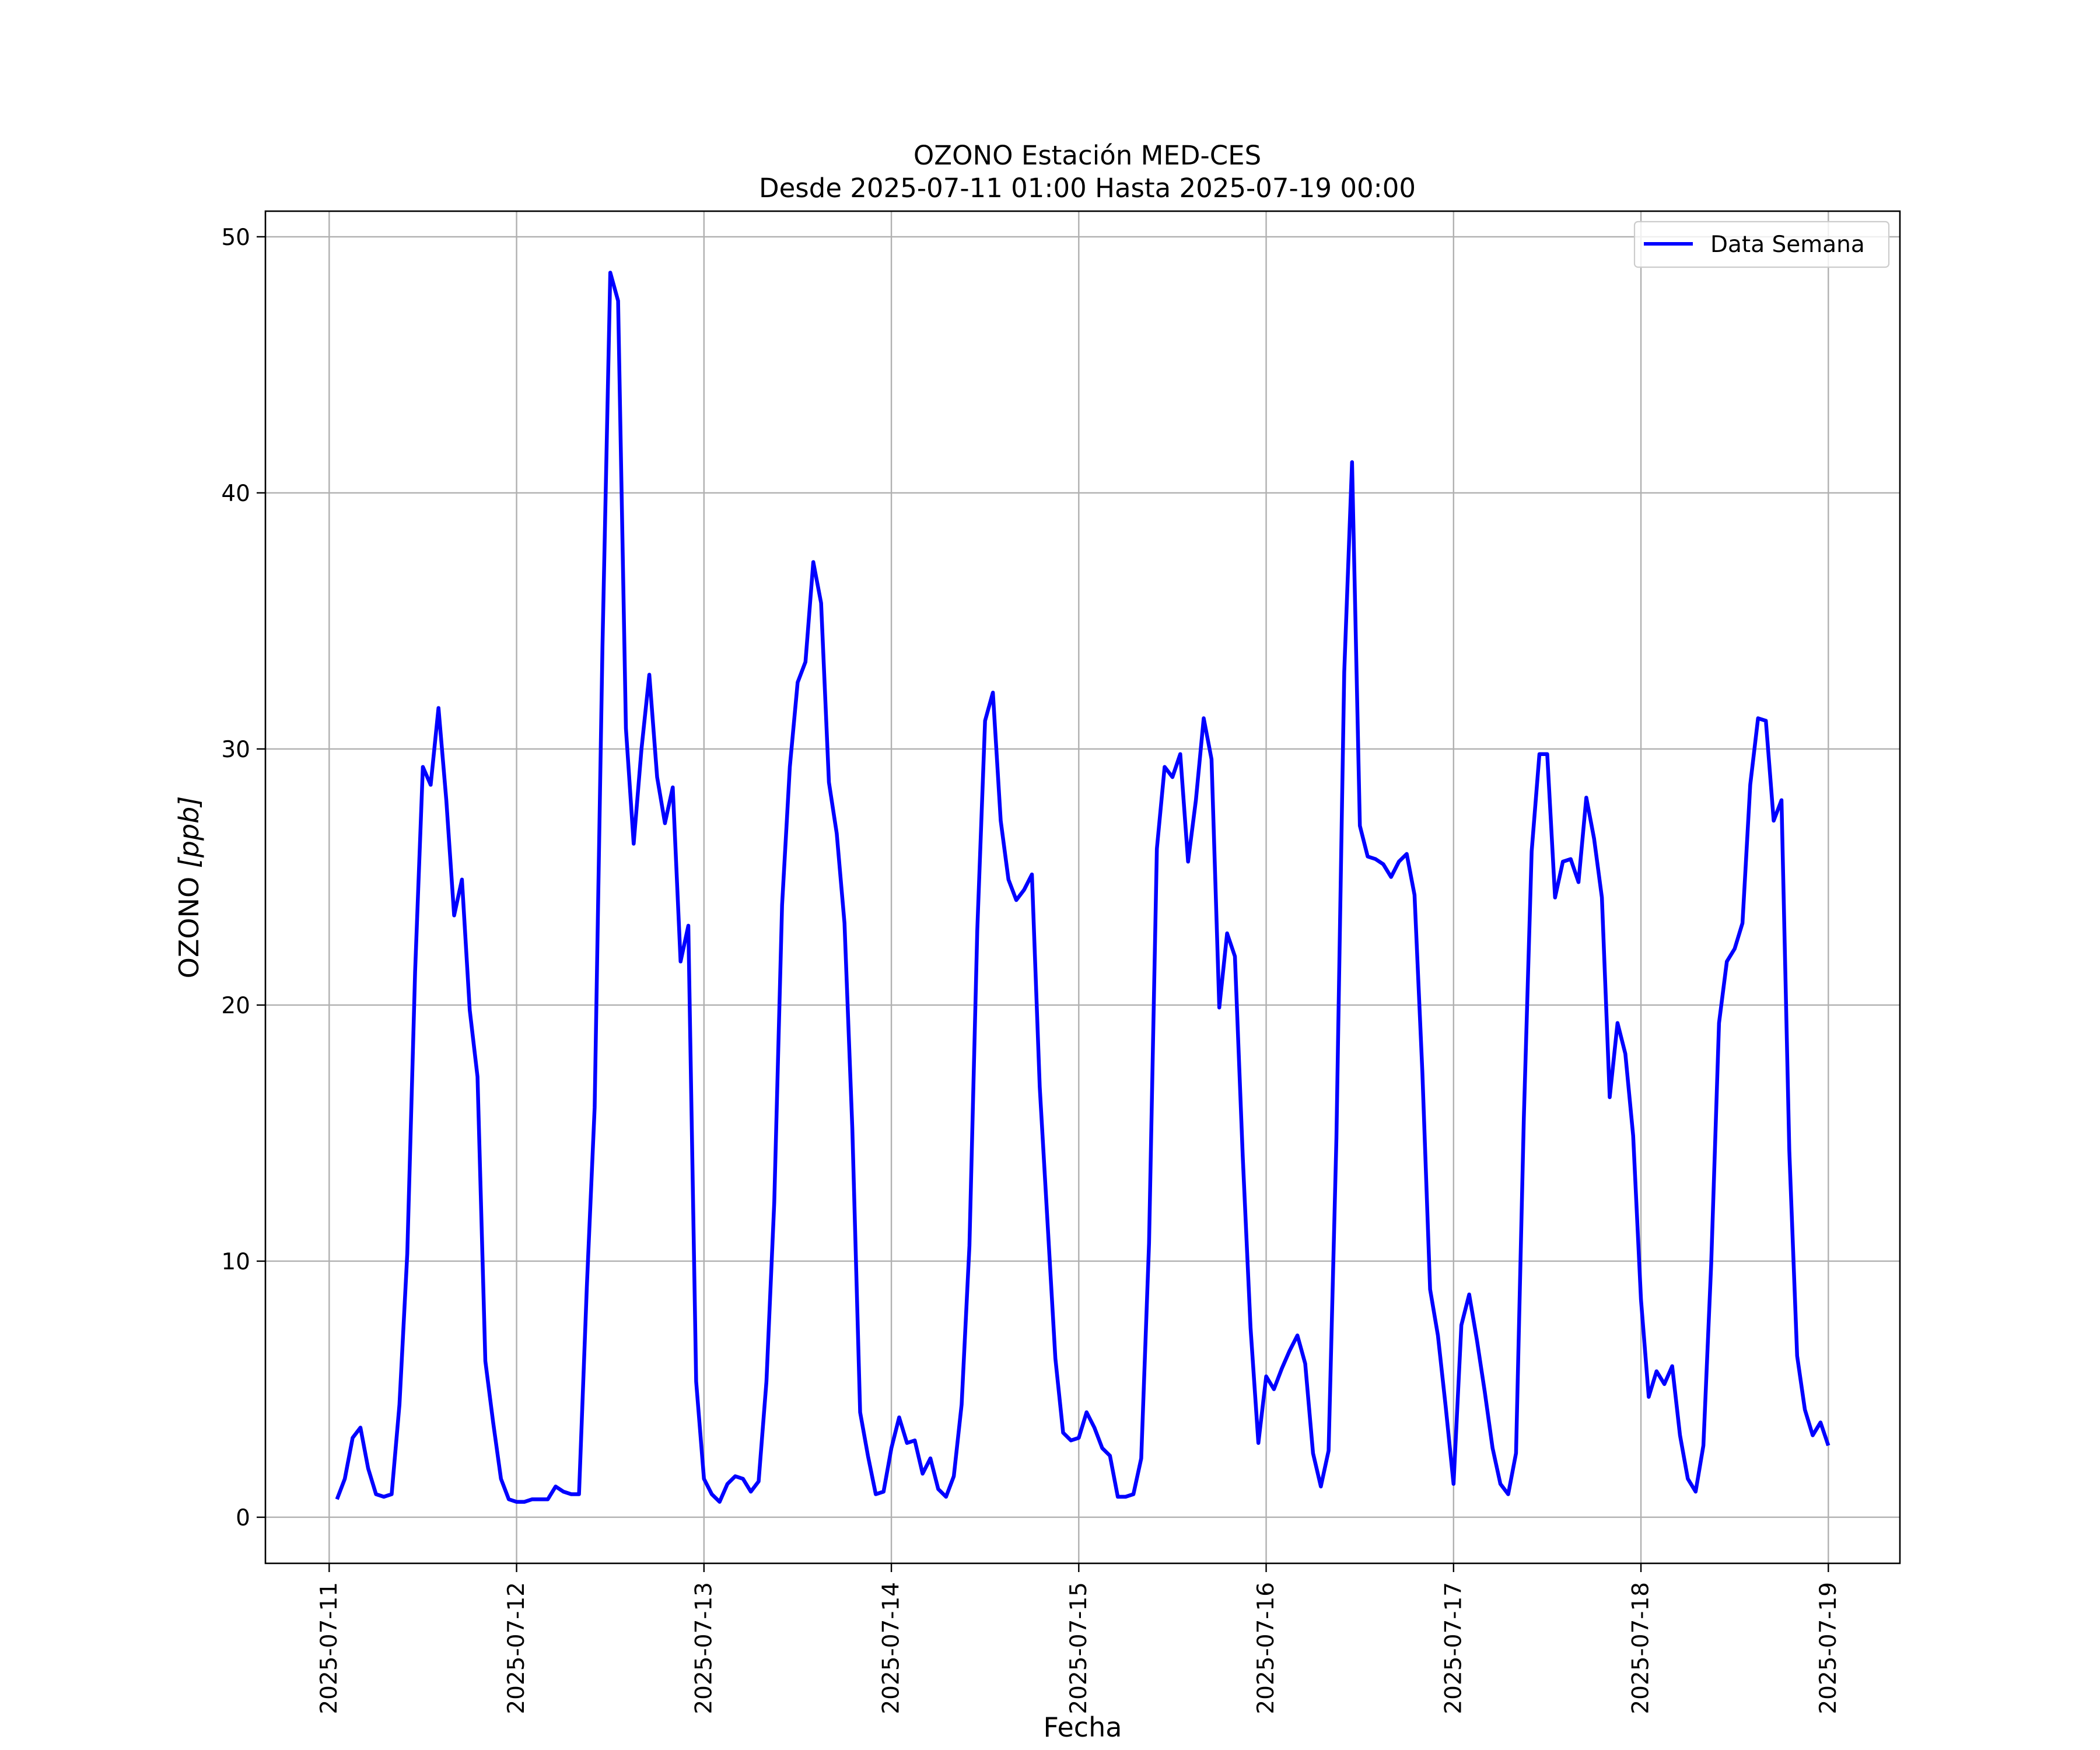 This screenshot has height=1750, width=2100. Describe the element at coordinates (1079, 1648) in the screenshot. I see `x-tick-label: 2025-07-15` at that location.